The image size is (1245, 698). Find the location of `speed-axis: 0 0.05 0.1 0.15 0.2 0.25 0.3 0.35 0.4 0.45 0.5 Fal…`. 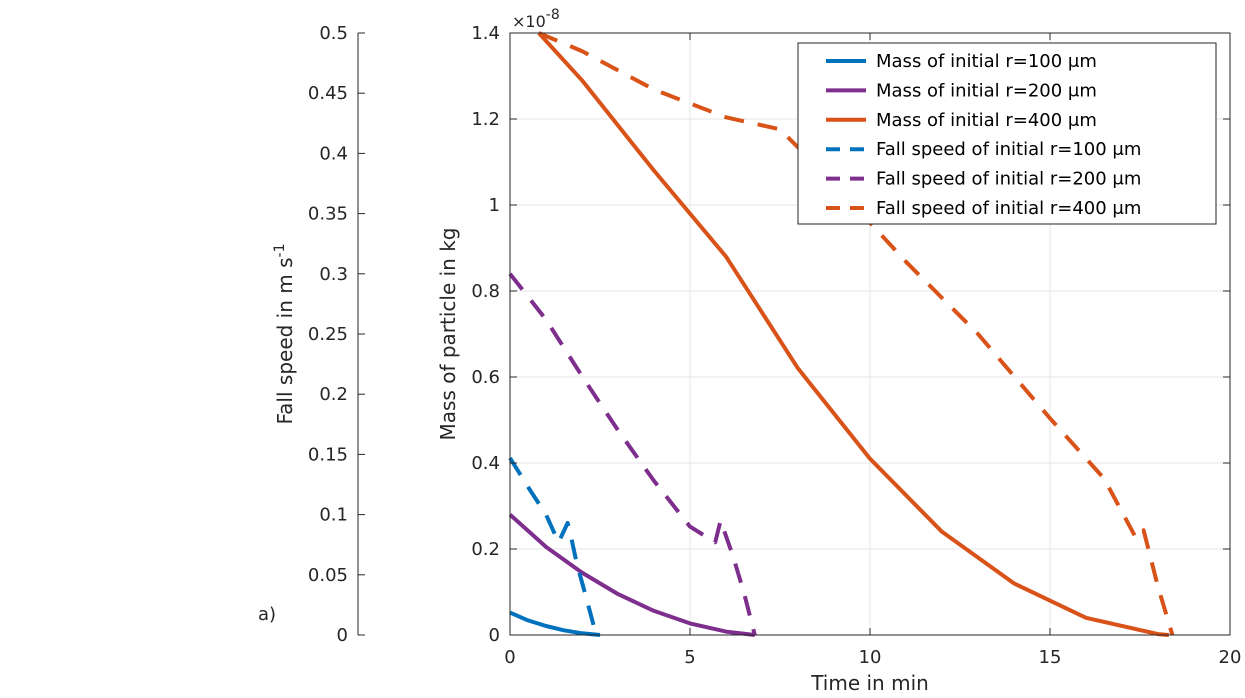

speed-axis: 0 0.05 0.1 0.15 0.2 0.25 0.3 0.35 0.4 0.45 0.5 Fal… is located at coordinates (311, 334).